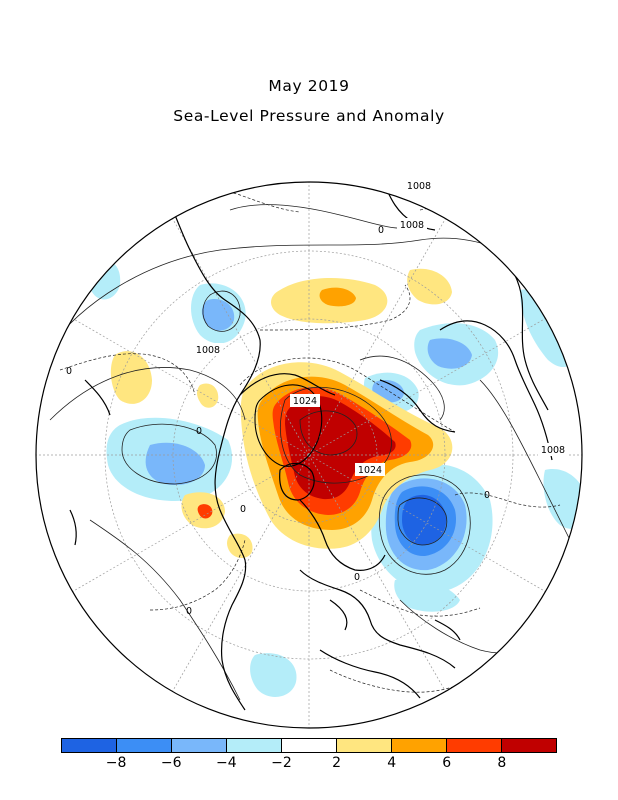  I want to click on colorbar-tick-label: −2, so click(281, 763).